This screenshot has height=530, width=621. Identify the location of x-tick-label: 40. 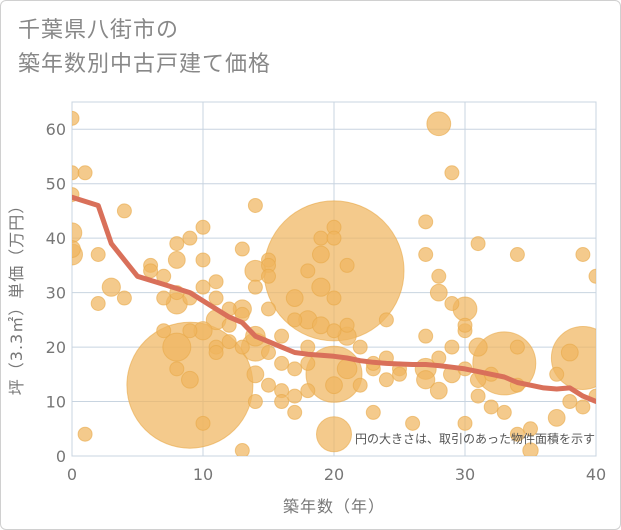
(596, 474).